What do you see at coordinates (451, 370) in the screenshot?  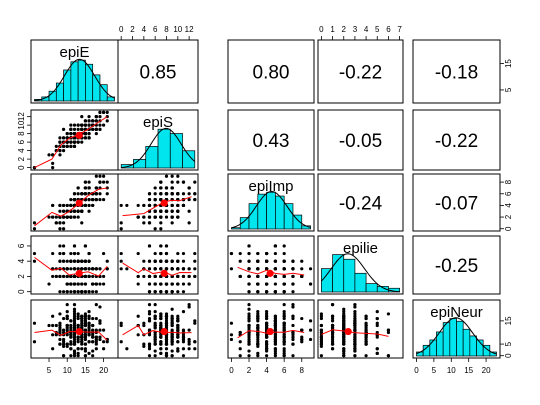 I see `tick-label-epiNeur: 10` at bounding box center [451, 370].